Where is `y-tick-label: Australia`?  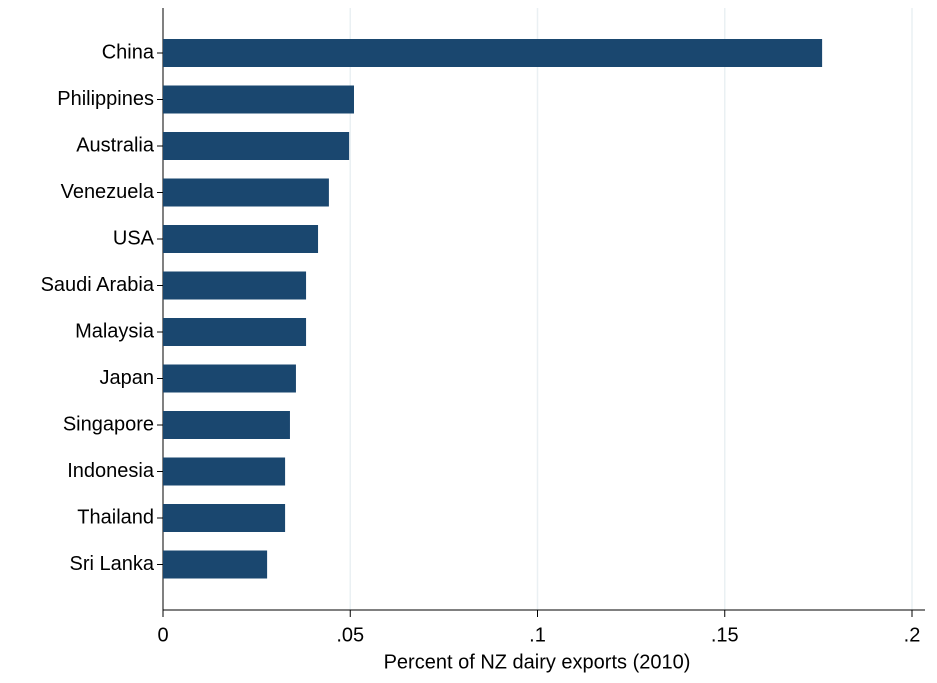 y-tick-label: Australia is located at coordinates (115, 145).